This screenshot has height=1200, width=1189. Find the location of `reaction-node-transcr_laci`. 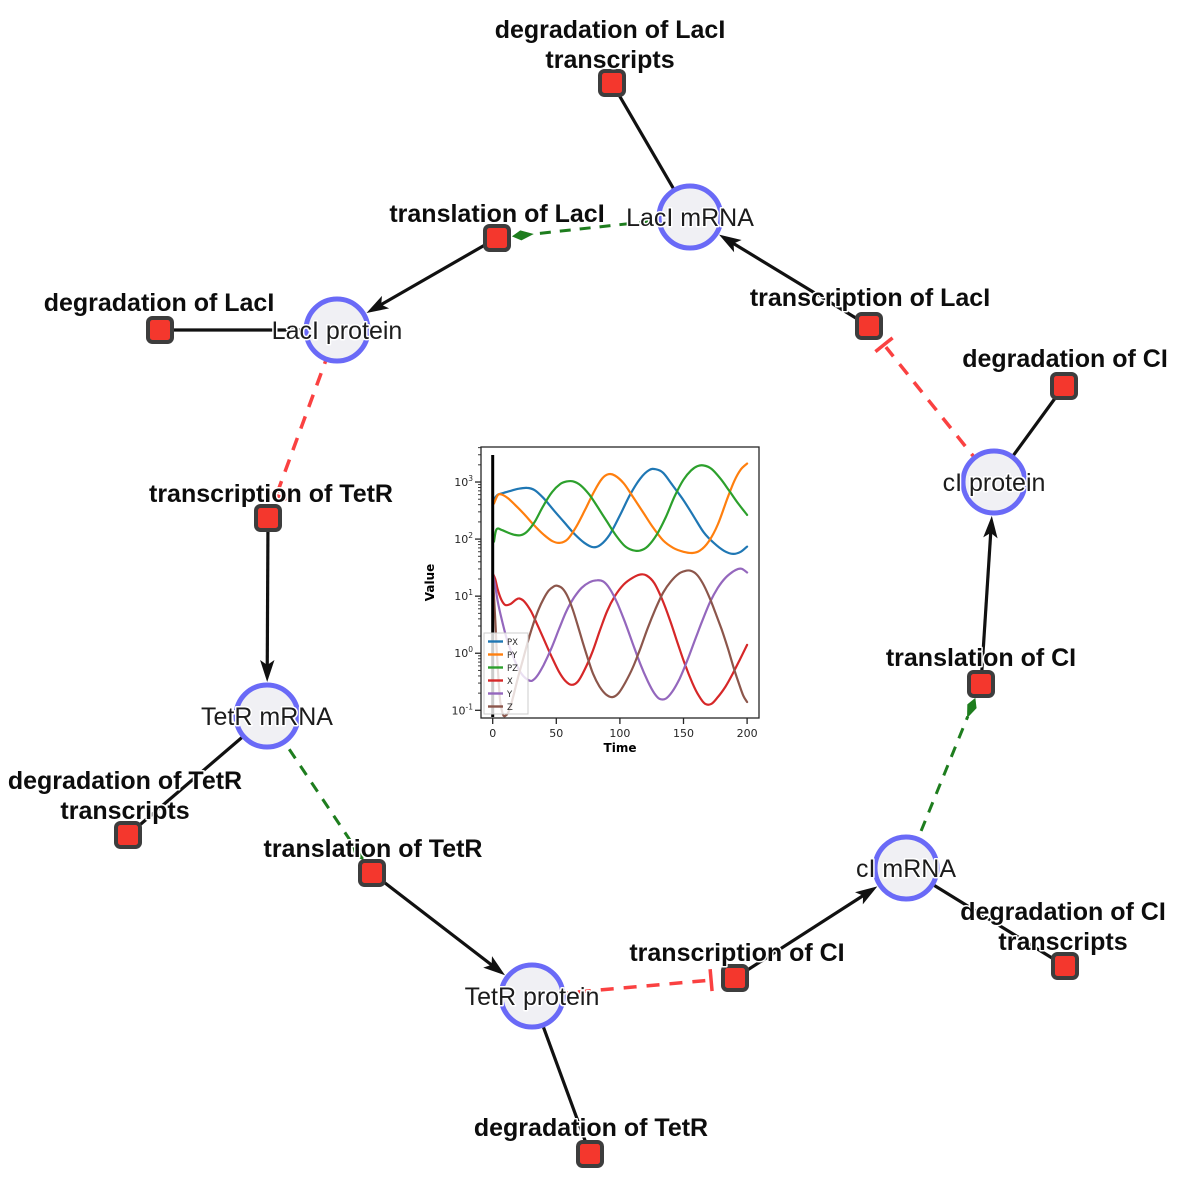

reaction-node-transcr_laci is located at coordinates (869, 326).